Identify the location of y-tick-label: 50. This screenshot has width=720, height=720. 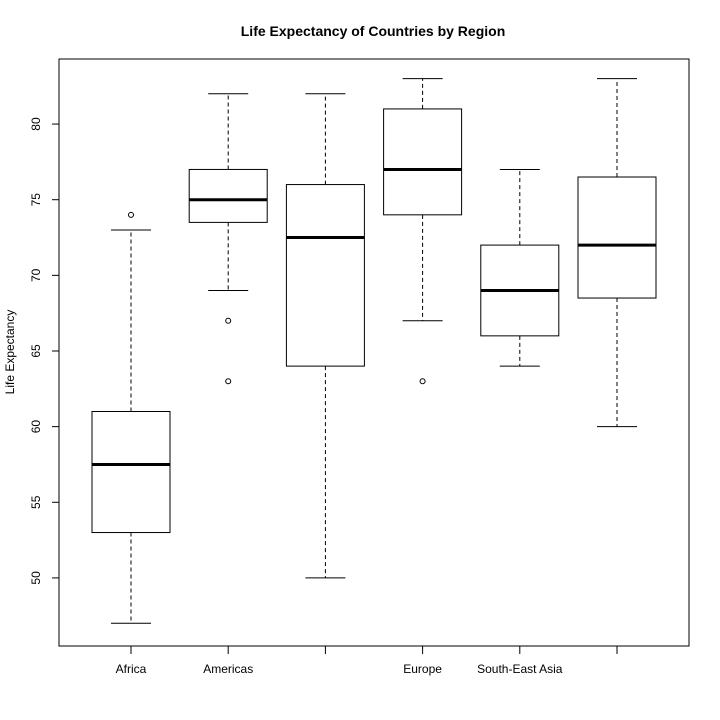
(36, 578).